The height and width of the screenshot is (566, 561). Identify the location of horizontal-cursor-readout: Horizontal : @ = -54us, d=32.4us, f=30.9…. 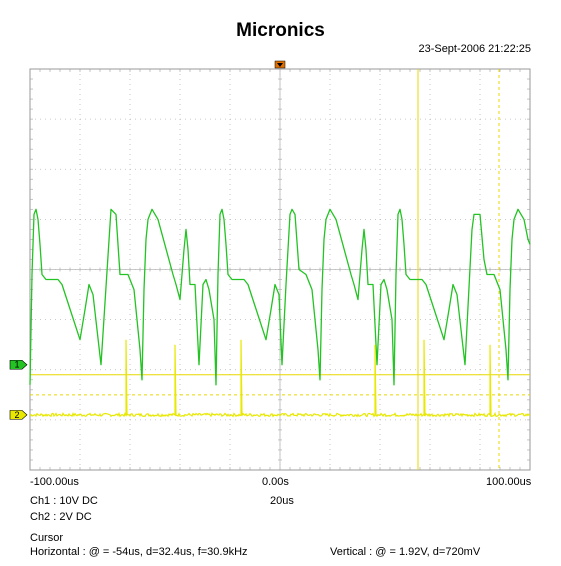
(139, 552).